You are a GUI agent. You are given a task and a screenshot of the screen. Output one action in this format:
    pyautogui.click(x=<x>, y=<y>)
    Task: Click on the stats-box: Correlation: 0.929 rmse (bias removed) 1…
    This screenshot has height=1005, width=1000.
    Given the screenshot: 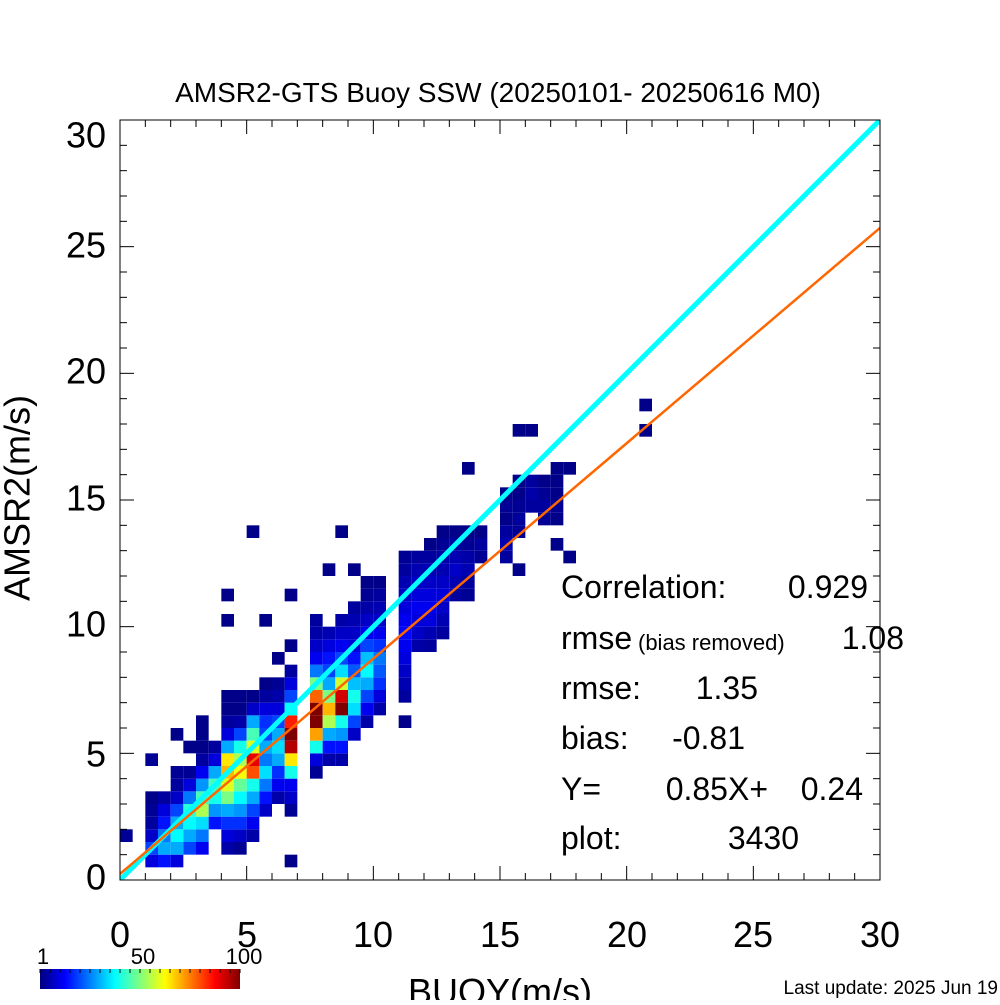 What is the action you would take?
    pyautogui.click(x=732, y=712)
    